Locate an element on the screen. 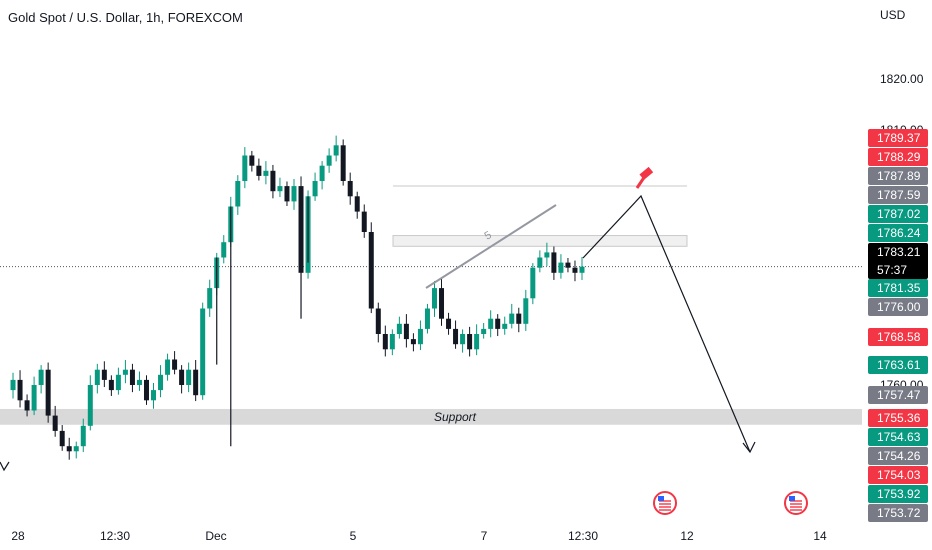  resistance-zone is located at coordinates (540, 241).